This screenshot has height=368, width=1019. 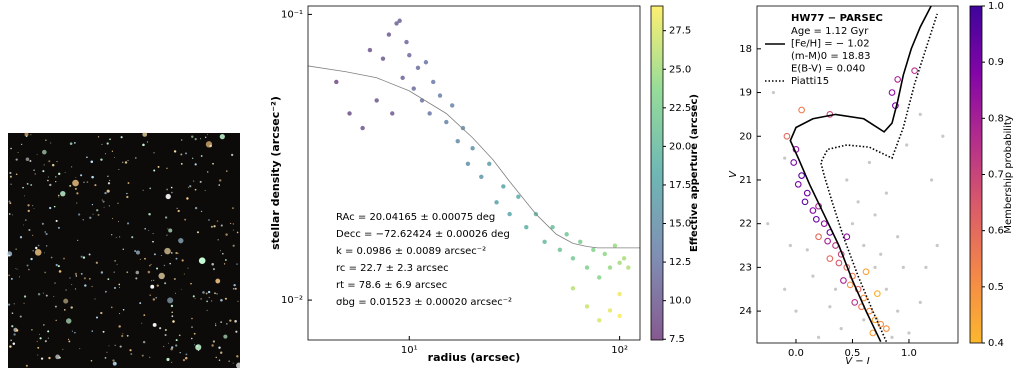 I want to click on colorbar-tick-label: 0.5, so click(x=996, y=287).